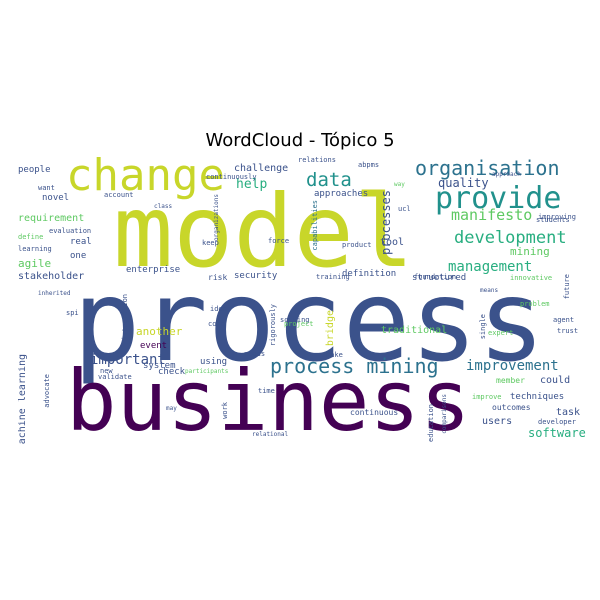 The image size is (600, 600). I want to click on word-security: security, so click(256, 276).